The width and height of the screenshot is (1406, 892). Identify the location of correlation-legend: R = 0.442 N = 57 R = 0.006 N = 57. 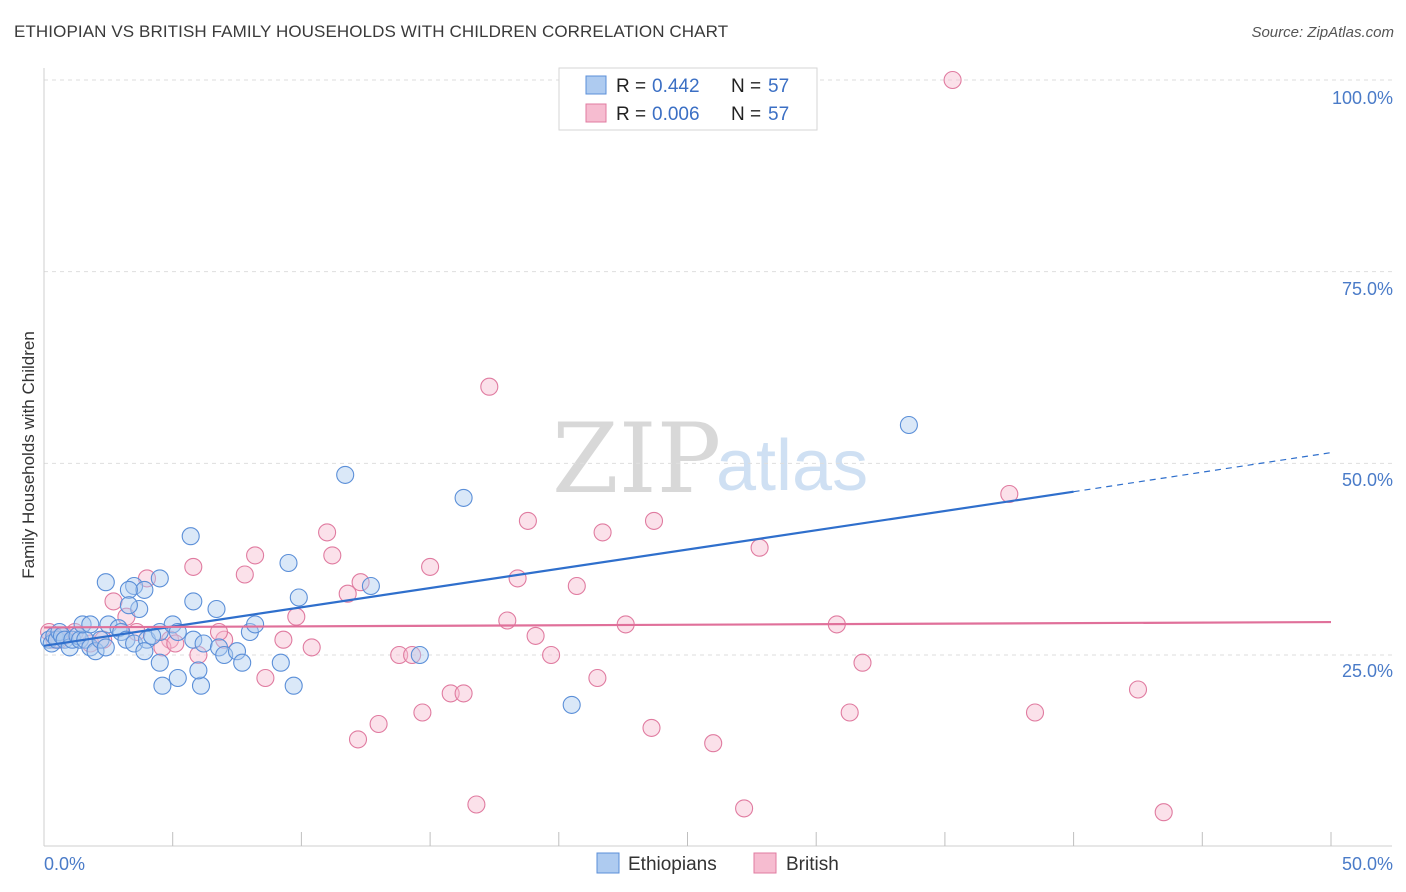
(688, 99).